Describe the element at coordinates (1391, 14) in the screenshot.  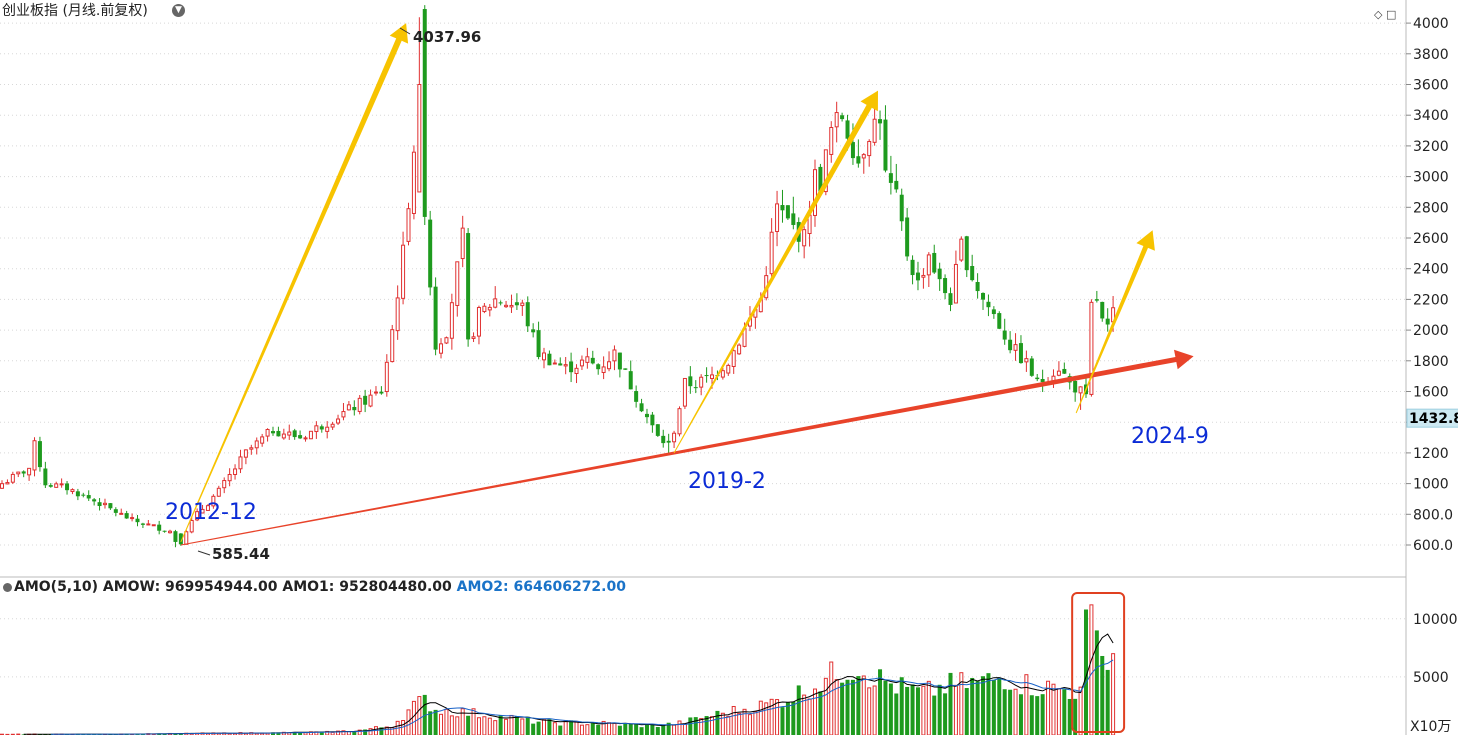
I see `square-icon: □` at that location.